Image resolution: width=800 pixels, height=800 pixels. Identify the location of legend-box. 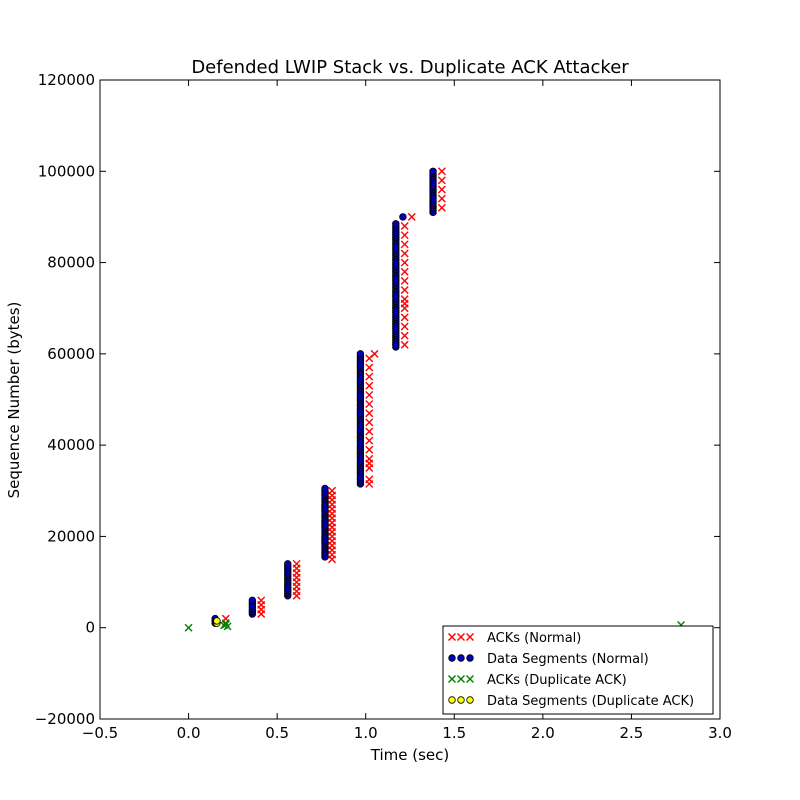
(578, 670).